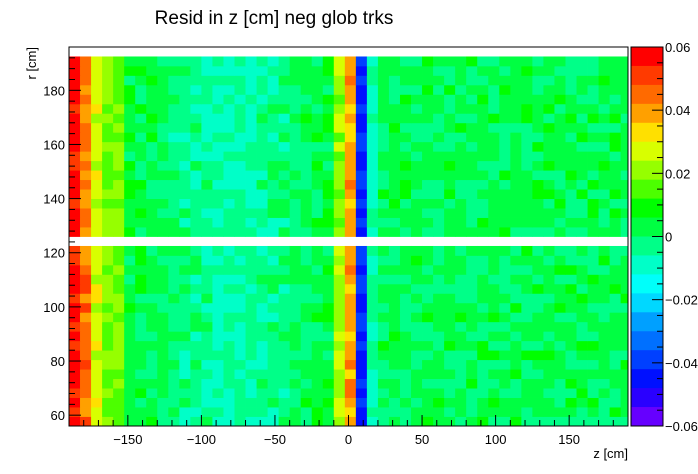  I want to click on colorbar-swatch, so click(647, 398).